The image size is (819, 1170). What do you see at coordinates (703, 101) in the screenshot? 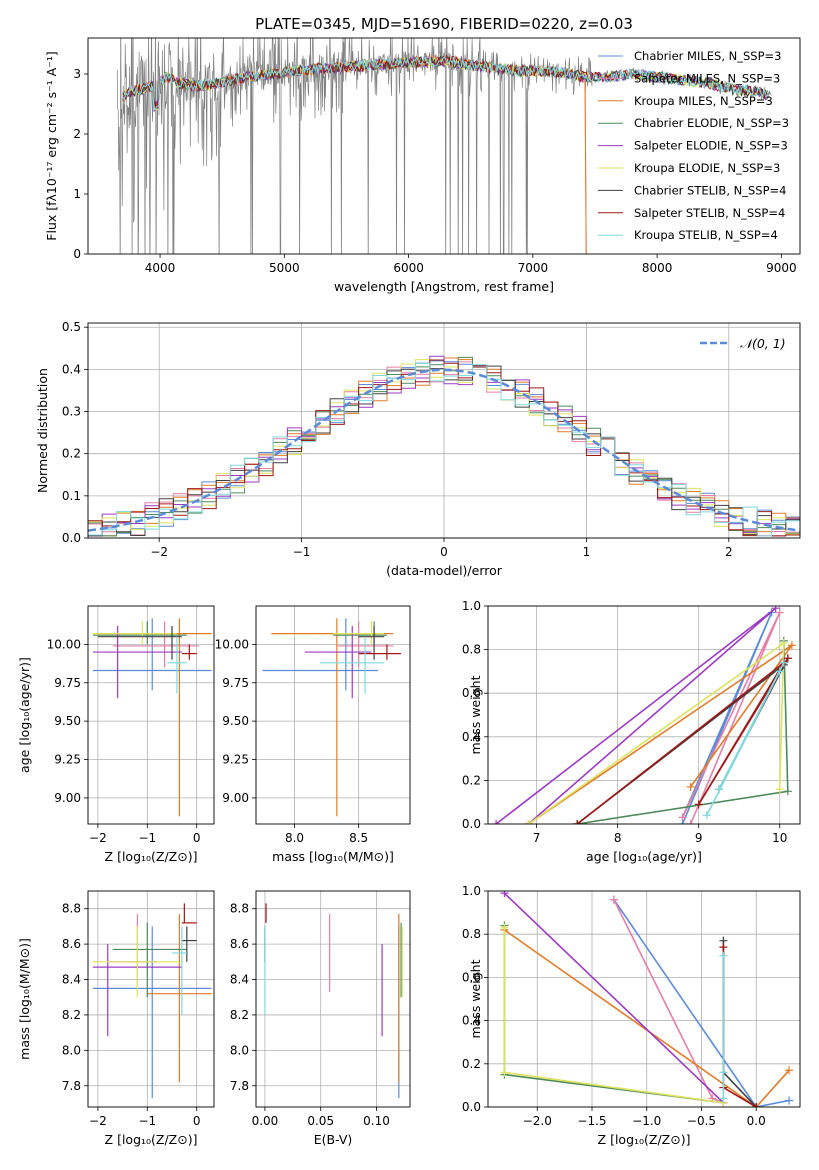
I see `legend-label: Kroupa MILES, N_SSP=3` at bounding box center [703, 101].